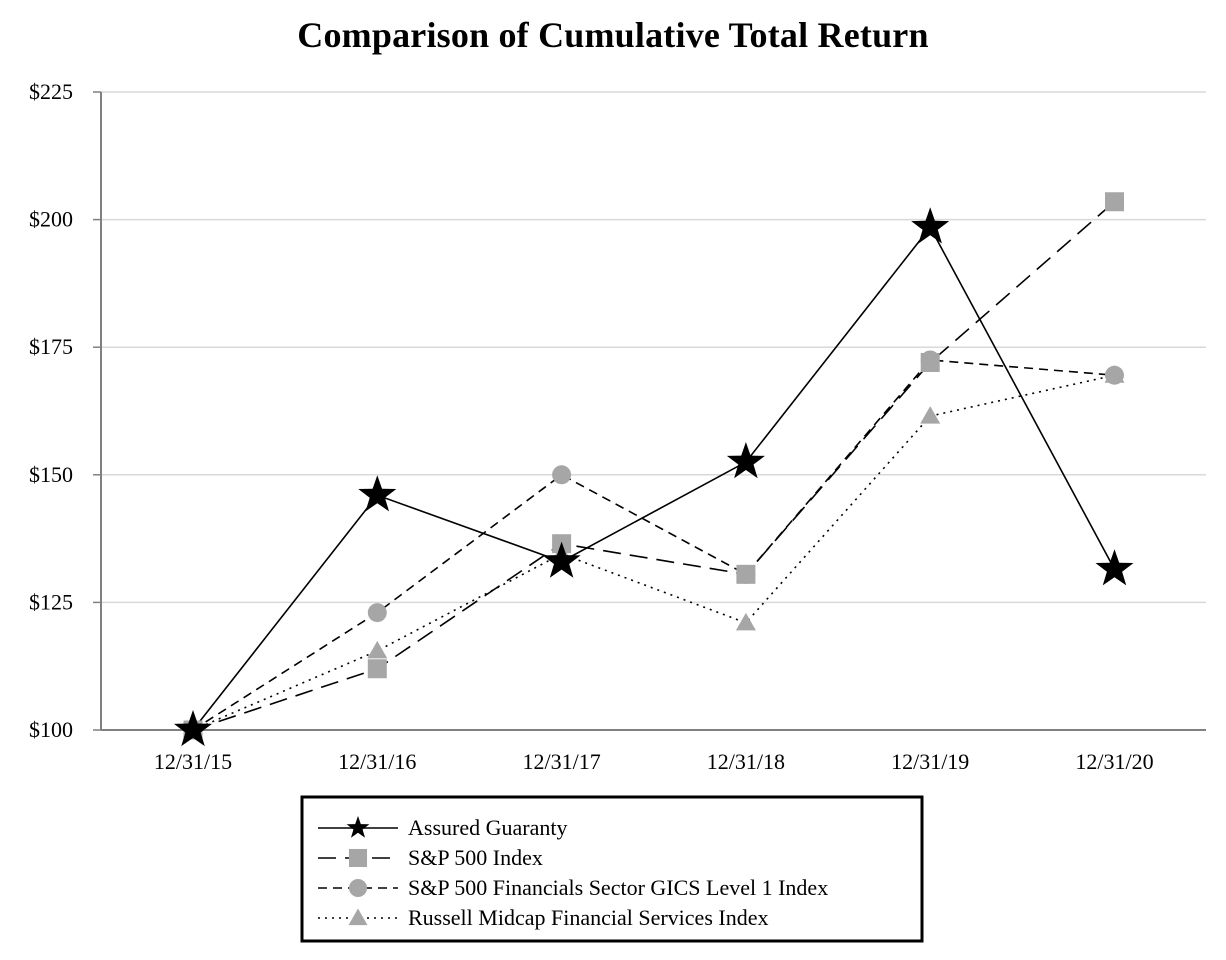 The image size is (1226, 960). What do you see at coordinates (746, 761) in the screenshot?
I see `x-tick-label: 12/31/18` at bounding box center [746, 761].